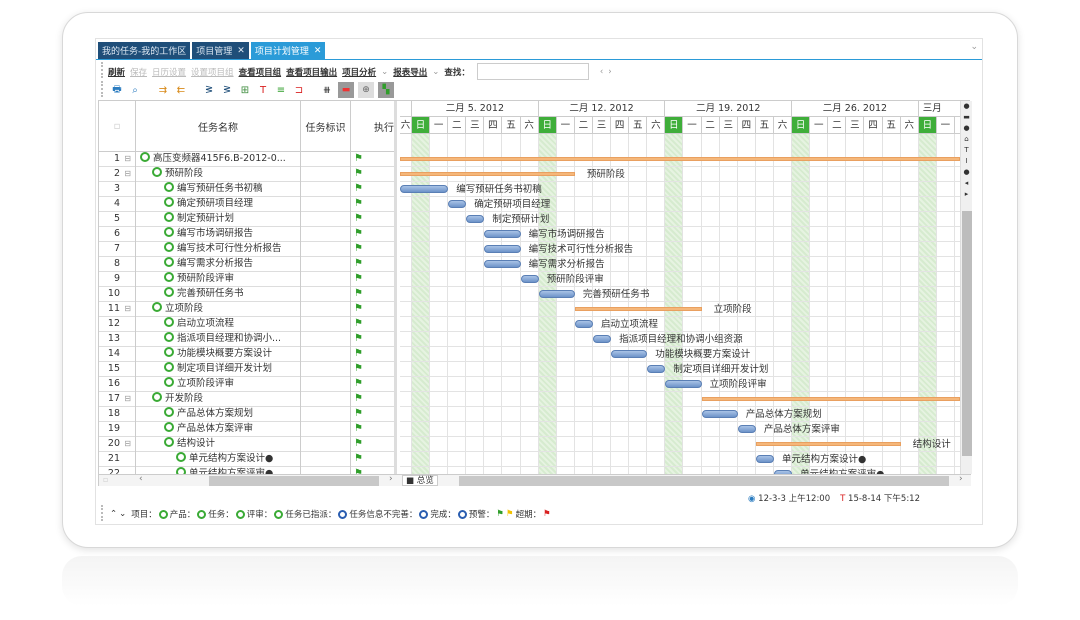 Image resolution: width=1080 pixels, height=620 pixels. Describe the element at coordinates (532, 71) in the screenshot. I see `search-input` at that location.